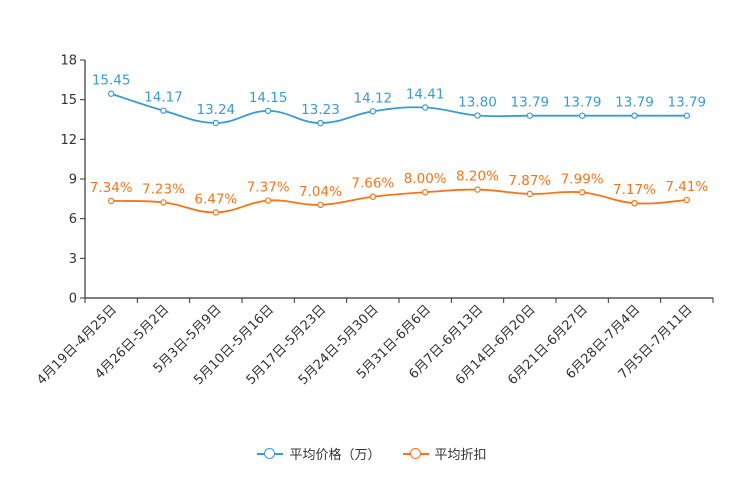 This screenshot has height=496, width=744. What do you see at coordinates (582, 179) in the screenshot?
I see `data-label: 7.99%` at bounding box center [582, 179].